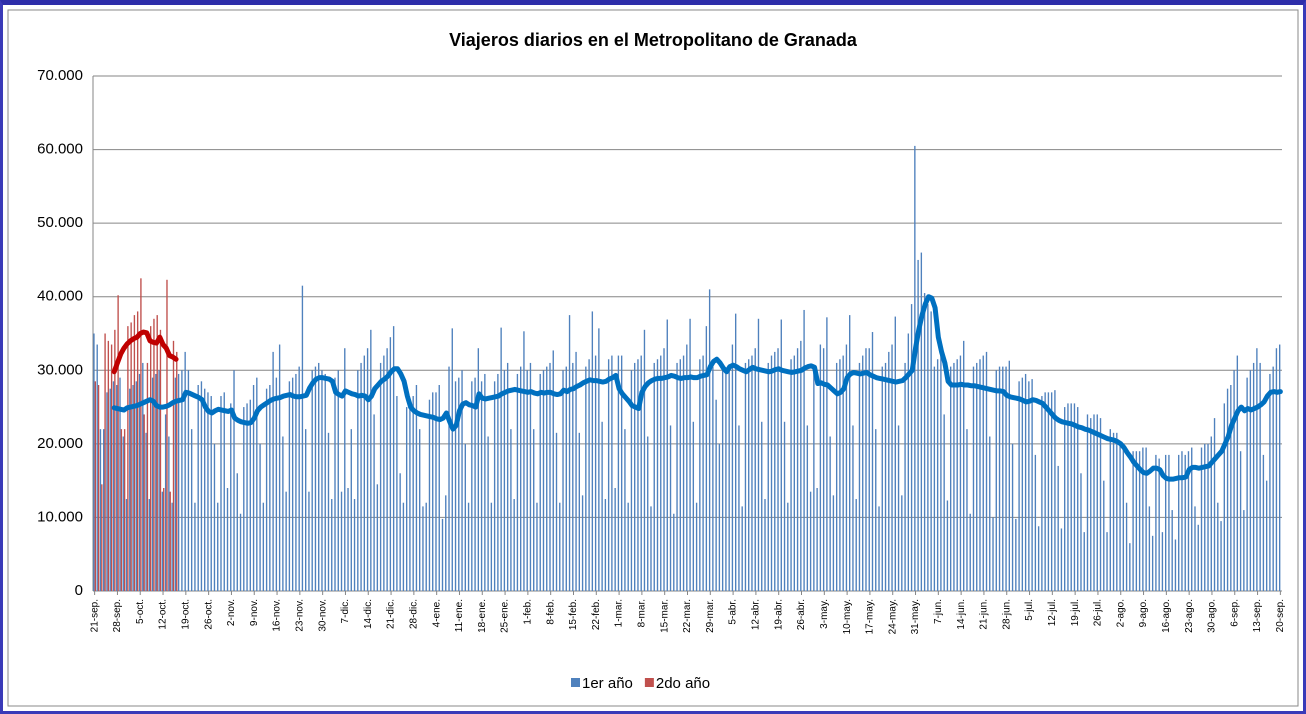 This screenshot has width=1306, height=714. Describe the element at coordinates (1189, 616) in the screenshot. I see `x-tick-label: 23-ago.` at that location.